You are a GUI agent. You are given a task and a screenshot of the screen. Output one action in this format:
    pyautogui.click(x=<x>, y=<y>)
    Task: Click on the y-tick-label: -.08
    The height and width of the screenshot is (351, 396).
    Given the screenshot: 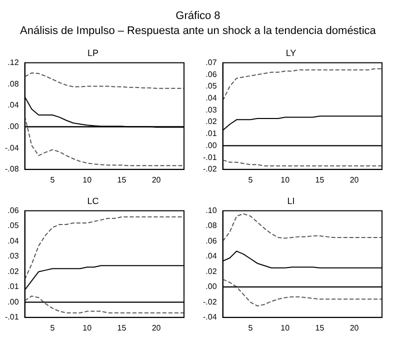 What is the action you would take?
    pyautogui.click(x=12, y=169)
    